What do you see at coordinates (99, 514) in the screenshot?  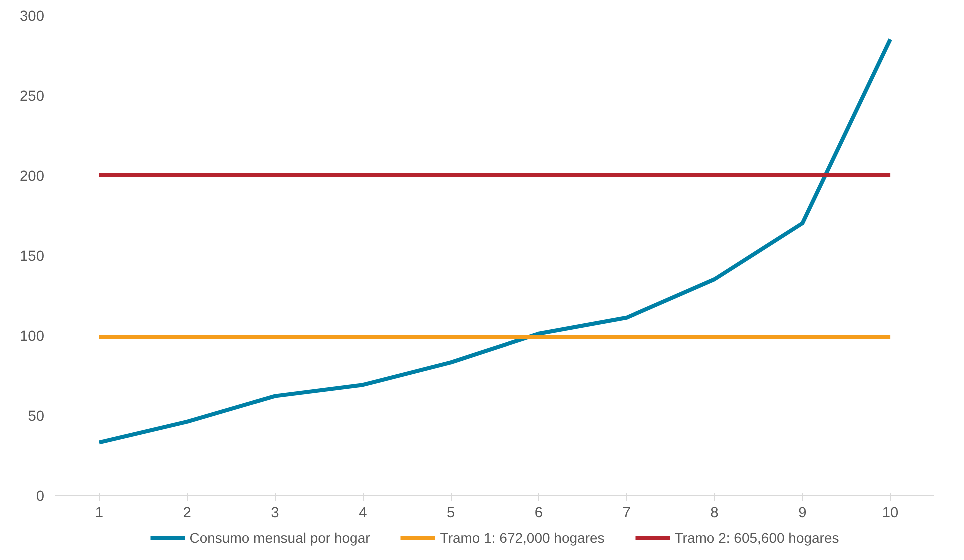 I see `x-tick-label: 1` at bounding box center [99, 514].